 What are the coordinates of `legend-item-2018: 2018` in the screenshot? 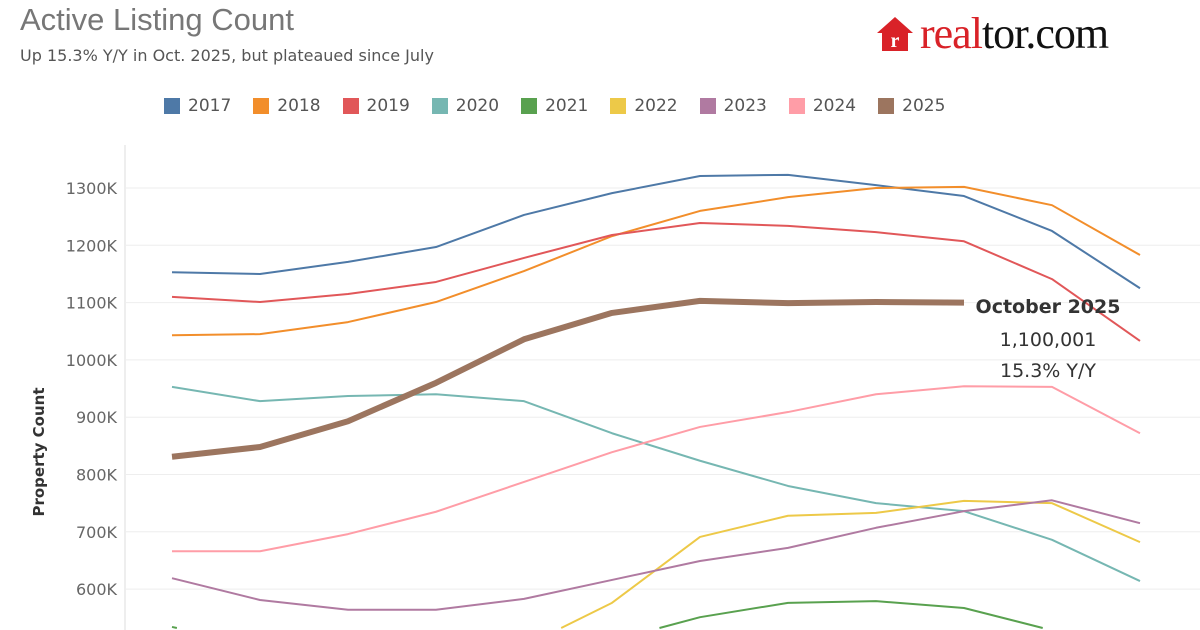 It's located at (287, 106).